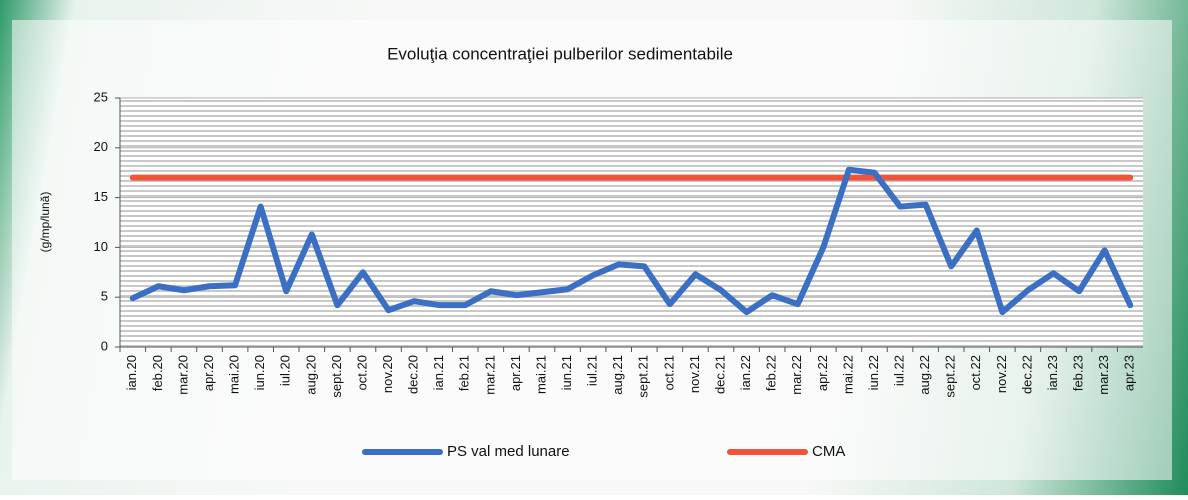 The image size is (1188, 500). What do you see at coordinates (131, 372) in the screenshot?
I see `x-tick-label: ian.20` at bounding box center [131, 372].